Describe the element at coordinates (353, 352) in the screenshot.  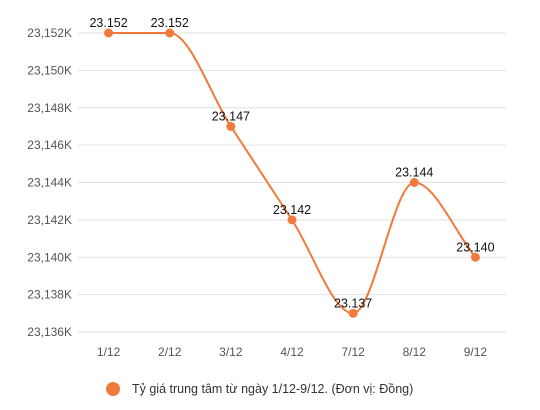
I see `x-tick-label: 7/12` at that location.